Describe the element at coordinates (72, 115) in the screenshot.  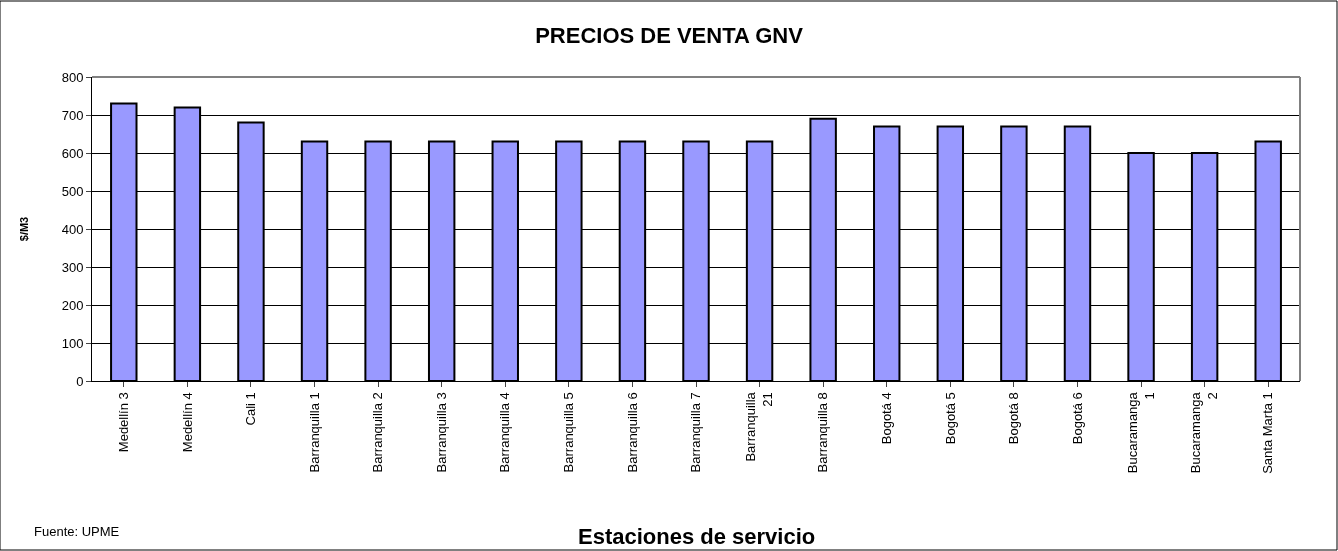
I see `y-tick-label: 700` at that location.